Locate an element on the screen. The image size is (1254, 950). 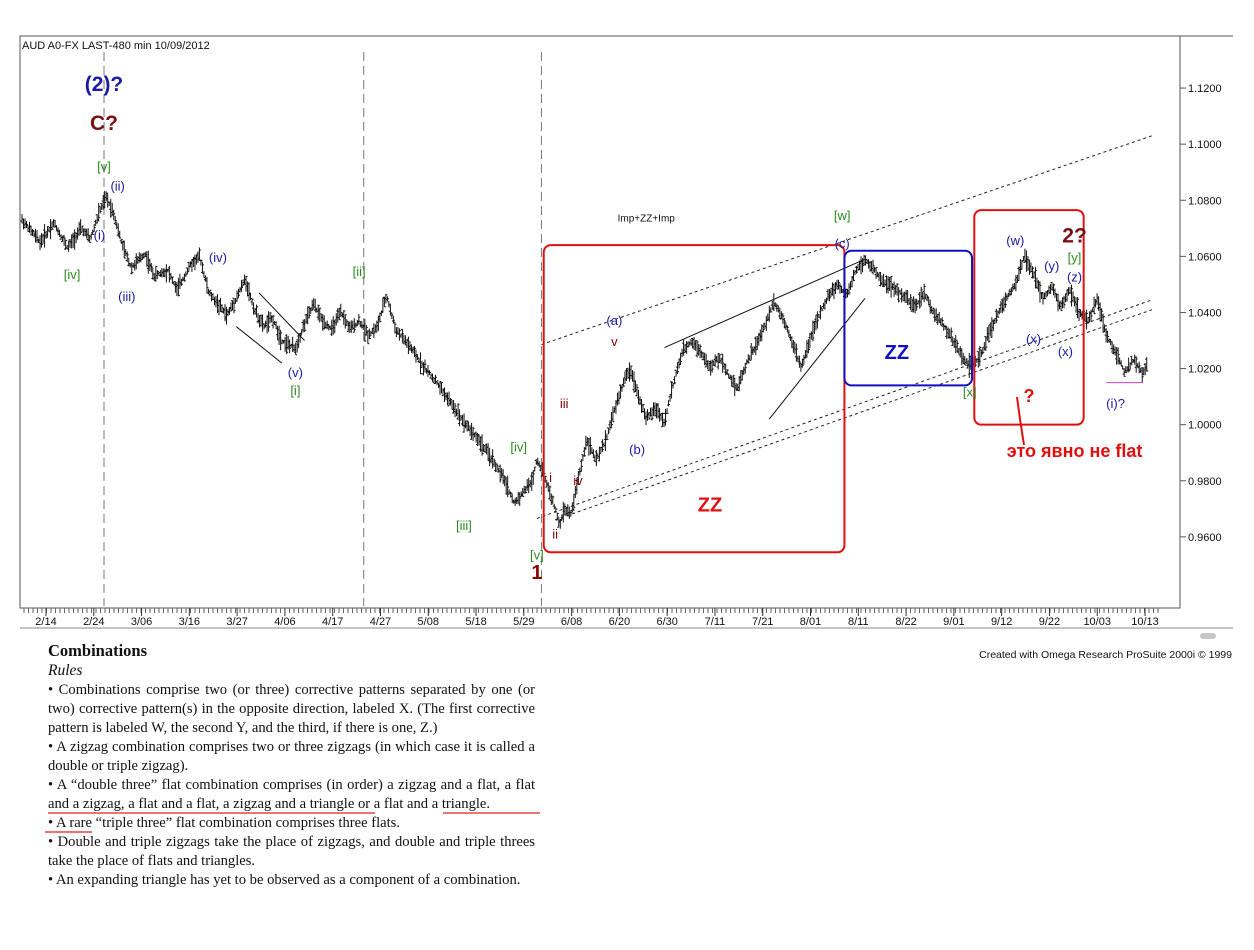
scrollbar-thumb is located at coordinates (1208, 636).